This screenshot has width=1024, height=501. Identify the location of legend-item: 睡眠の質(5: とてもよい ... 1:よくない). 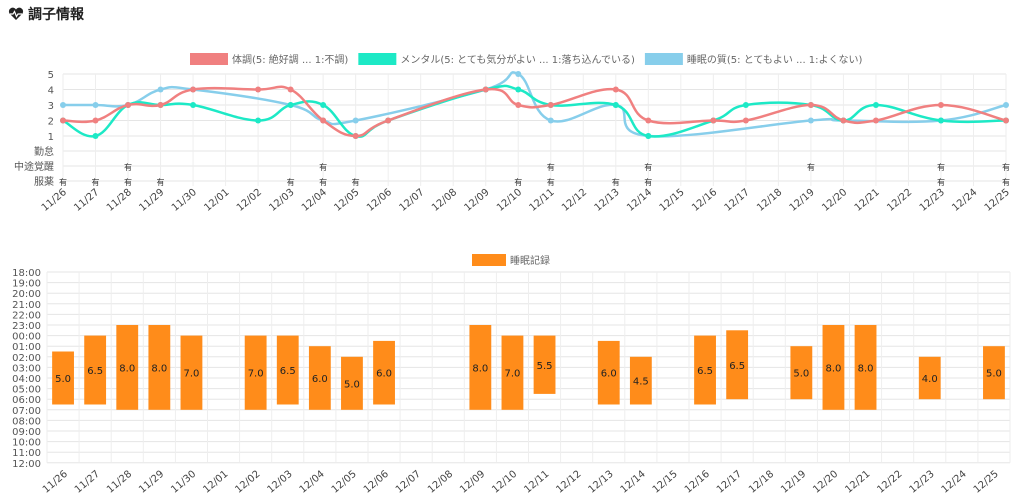
(753, 59).